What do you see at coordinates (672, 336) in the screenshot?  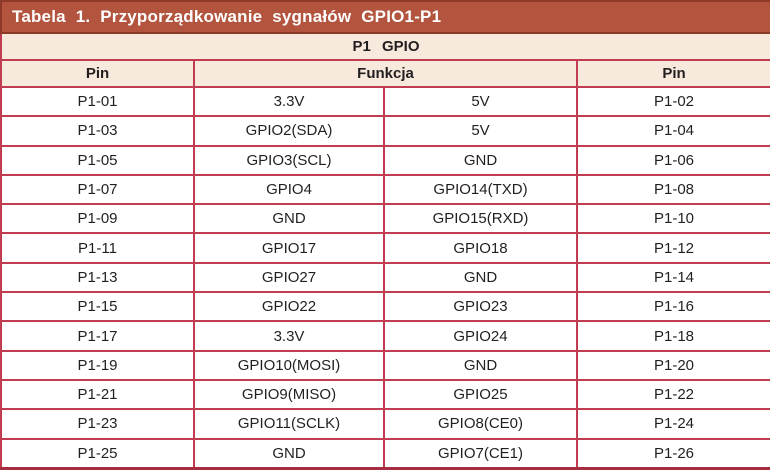 I see `table-cell: P1-18` at bounding box center [672, 336].